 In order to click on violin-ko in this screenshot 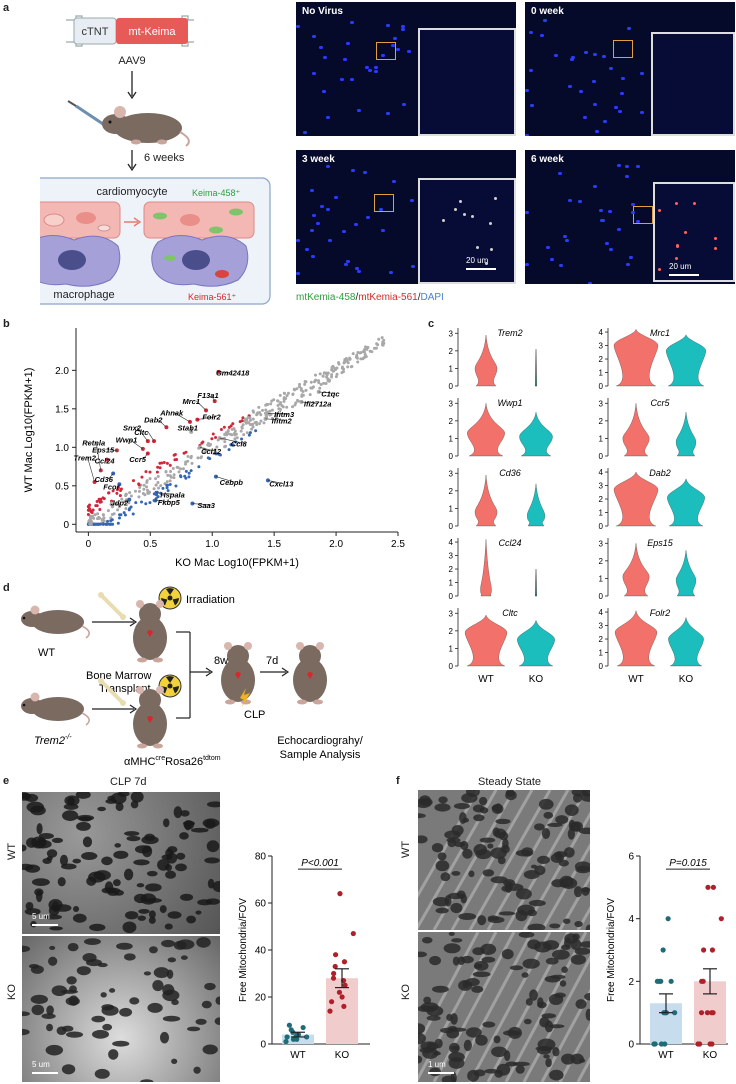, I will do `click(686, 360)`.